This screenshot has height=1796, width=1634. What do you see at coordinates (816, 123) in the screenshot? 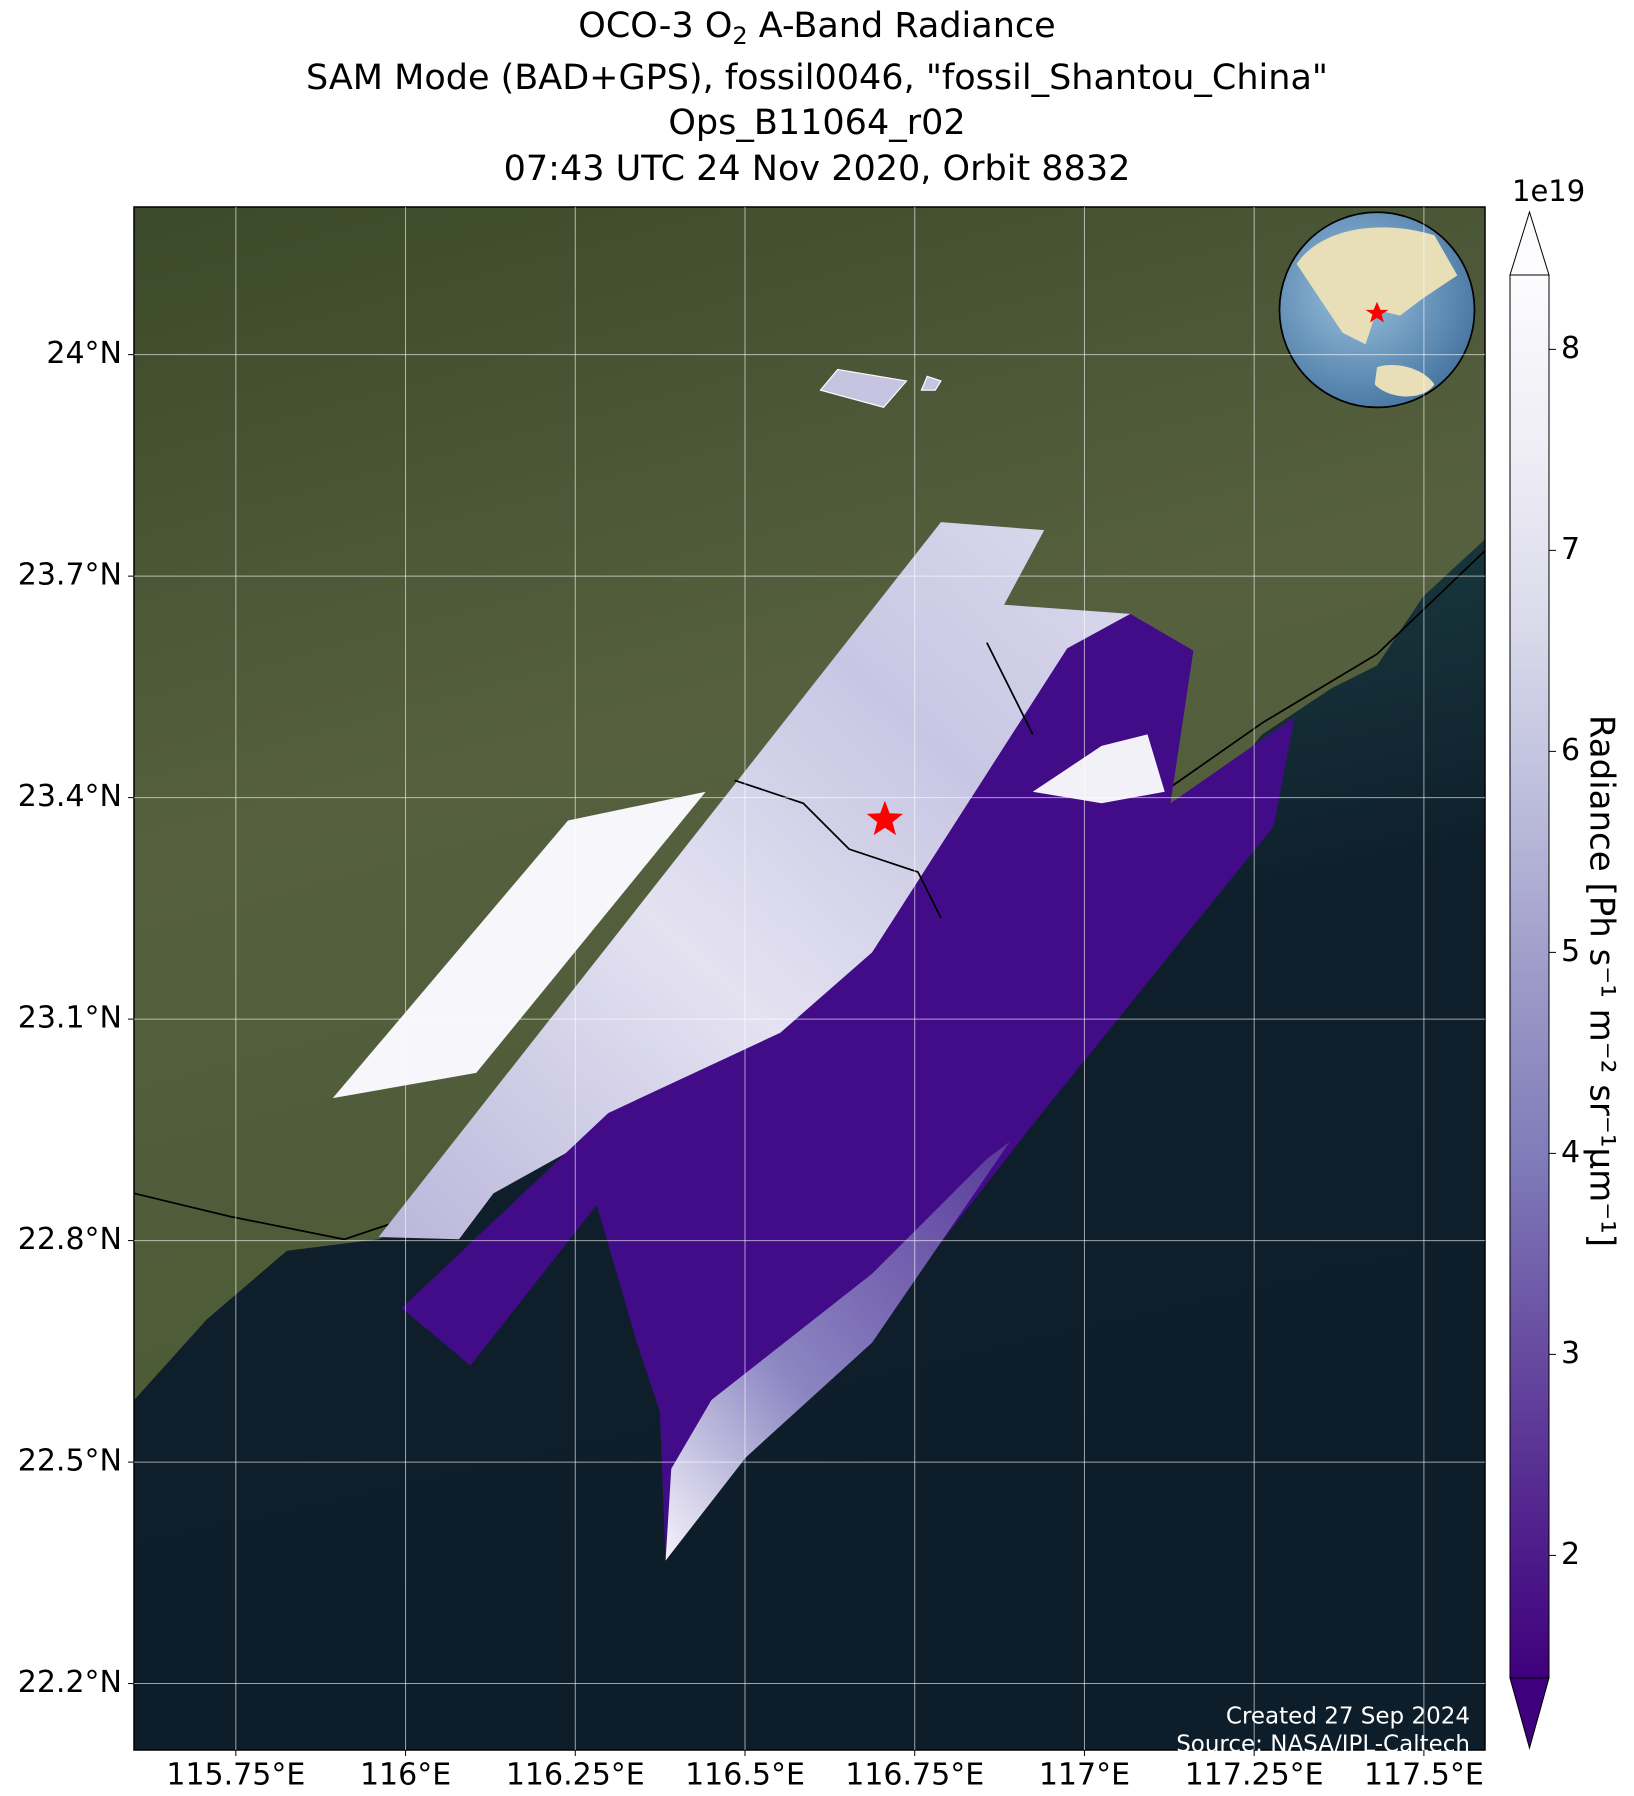
I see `title-line: Ops_B11064_r02` at bounding box center [816, 123].